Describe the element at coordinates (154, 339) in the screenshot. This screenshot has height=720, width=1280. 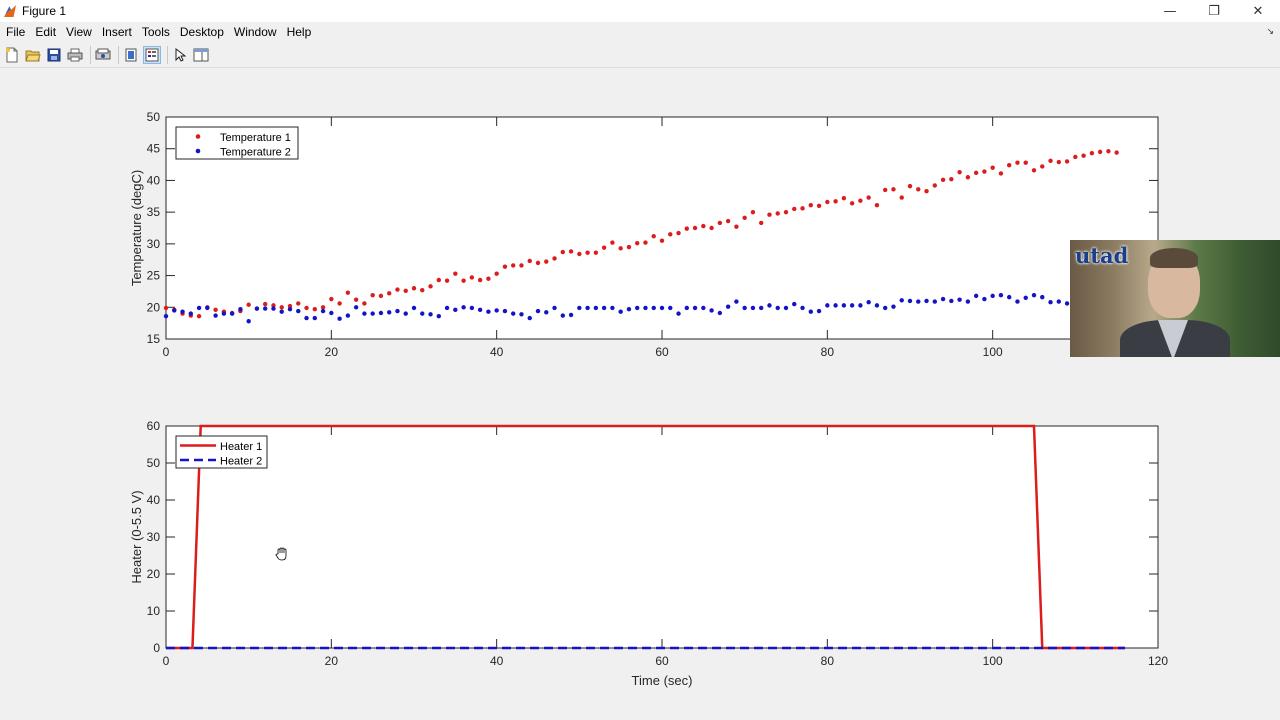
I see `temperature-y-tick-label: 15` at that location.